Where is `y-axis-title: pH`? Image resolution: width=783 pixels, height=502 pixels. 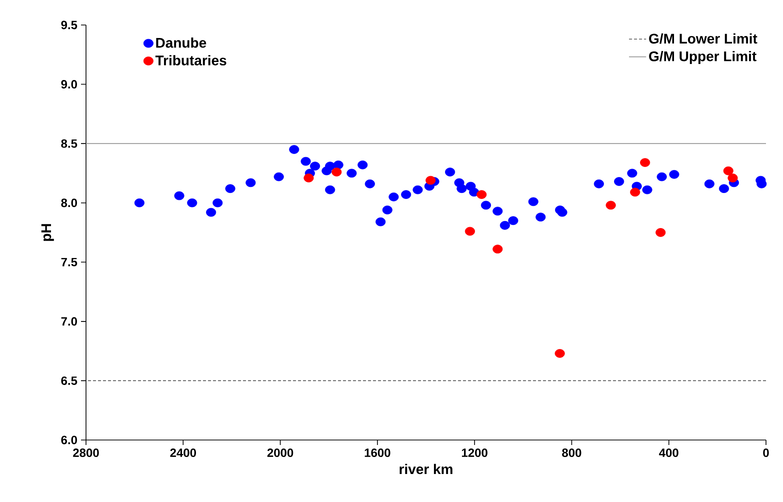
y-axis-title: pH is located at coordinates (47, 232).